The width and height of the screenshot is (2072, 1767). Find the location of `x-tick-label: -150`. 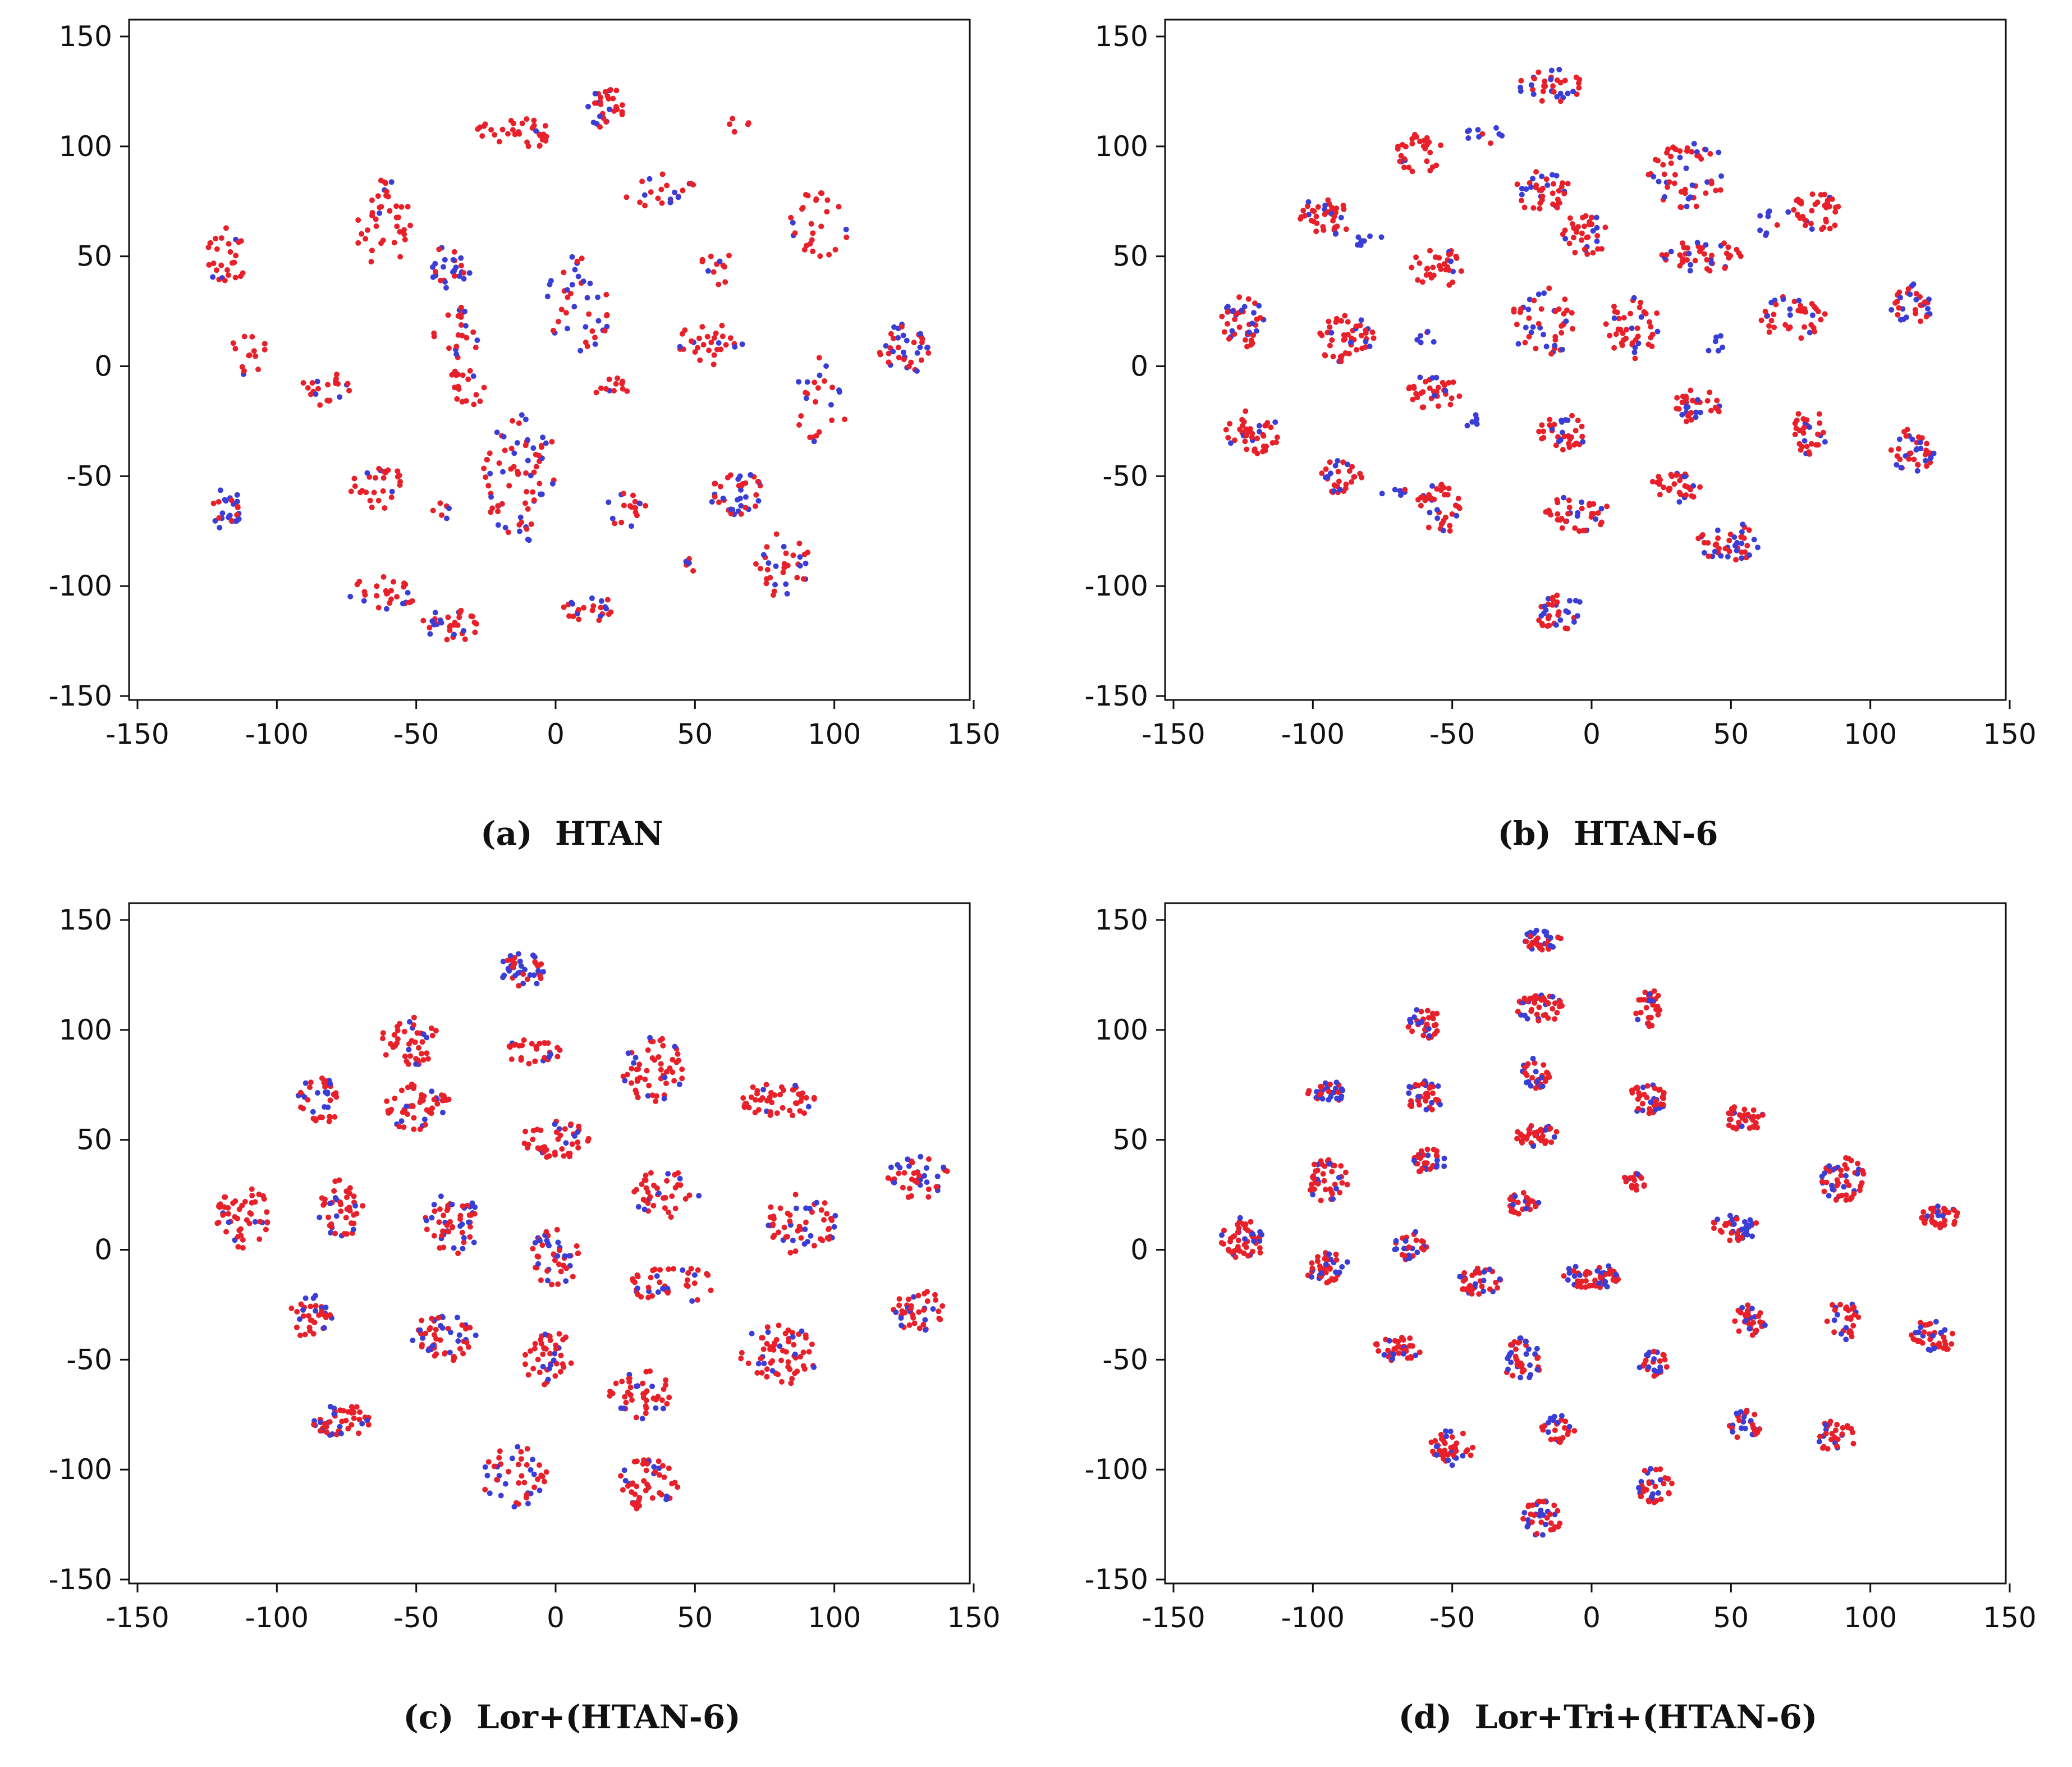

x-tick-label: -150 is located at coordinates (137, 734).